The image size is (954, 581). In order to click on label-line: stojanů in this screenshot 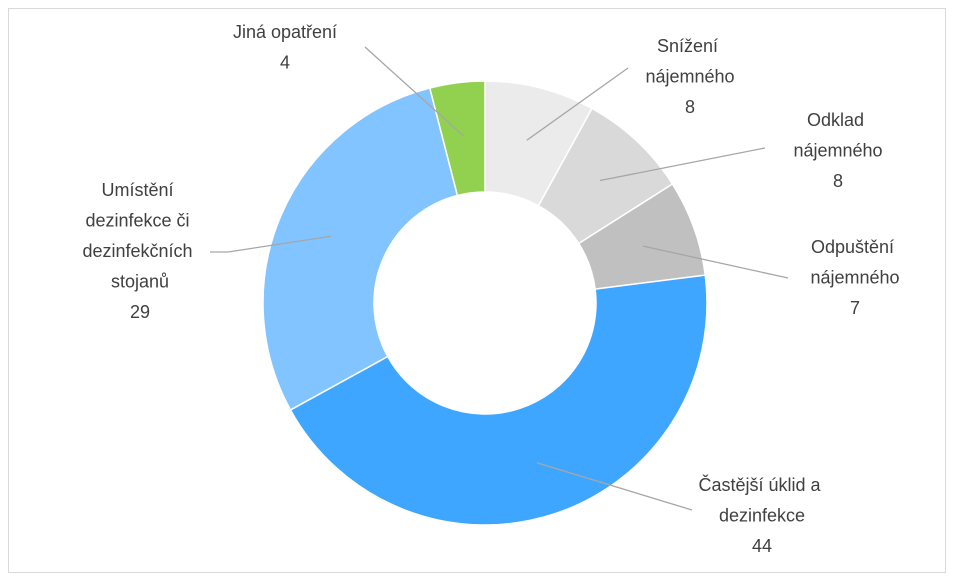, I will do `click(140, 281)`.